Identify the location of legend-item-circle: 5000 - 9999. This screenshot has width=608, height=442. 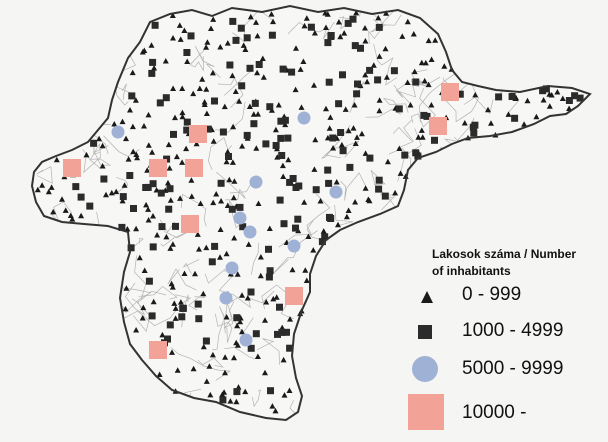
(506, 370).